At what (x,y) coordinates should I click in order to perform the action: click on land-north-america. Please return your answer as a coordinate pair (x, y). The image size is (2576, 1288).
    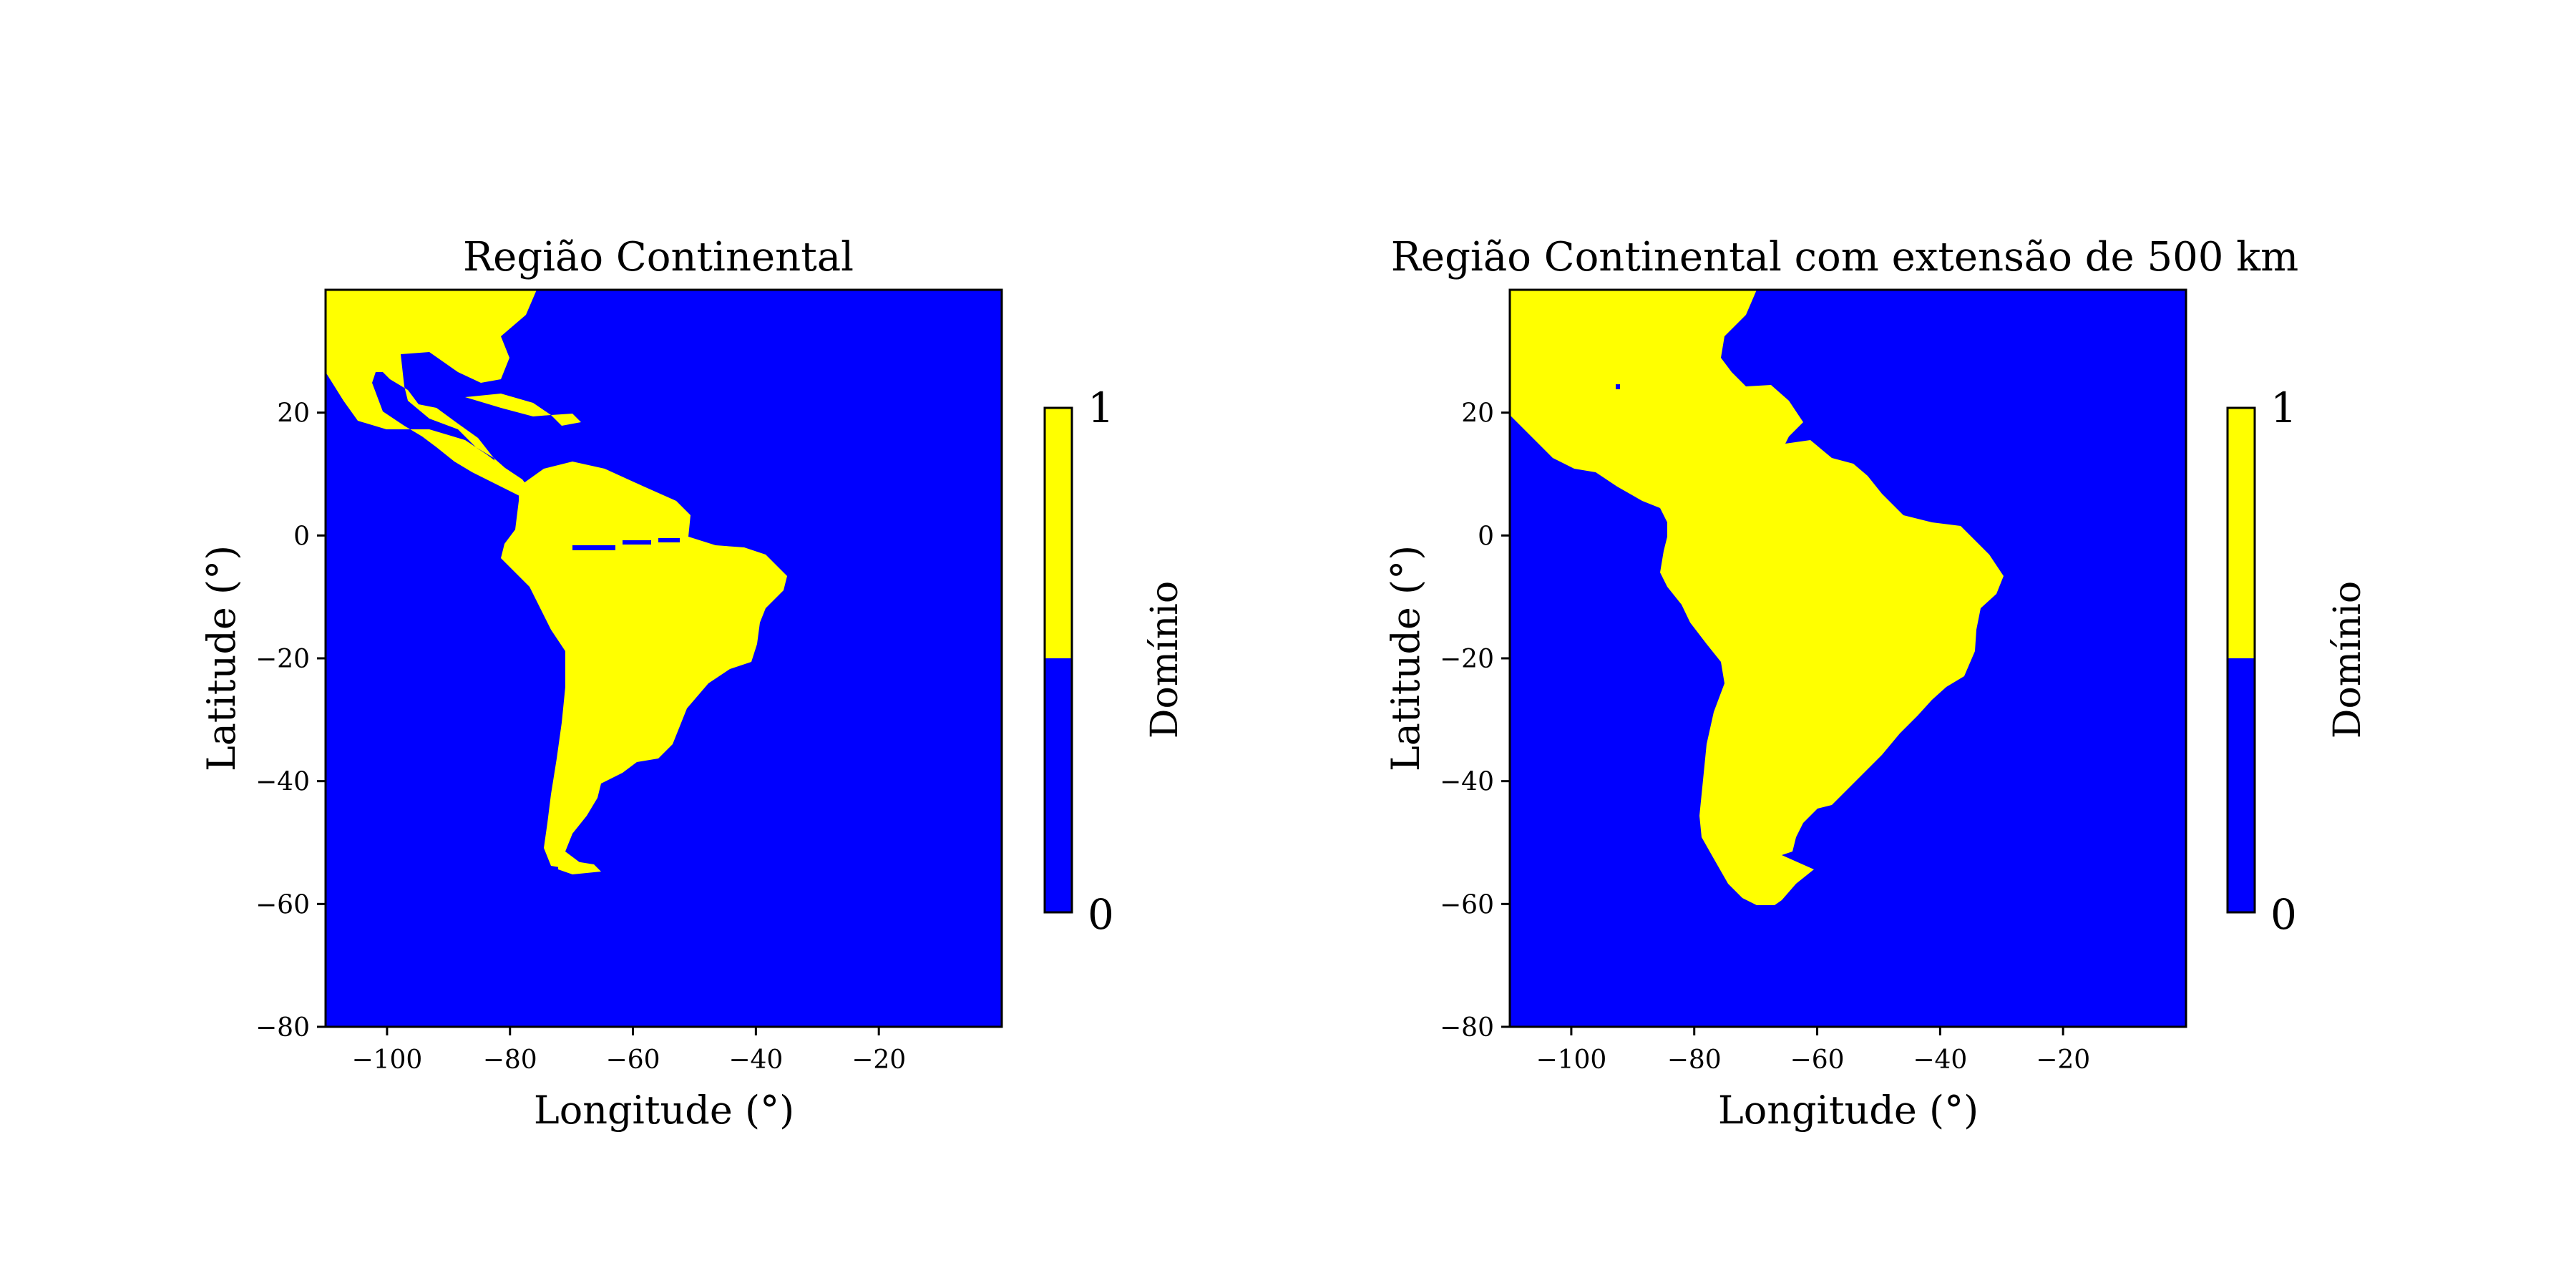
    Looking at the image, I should click on (431, 395).